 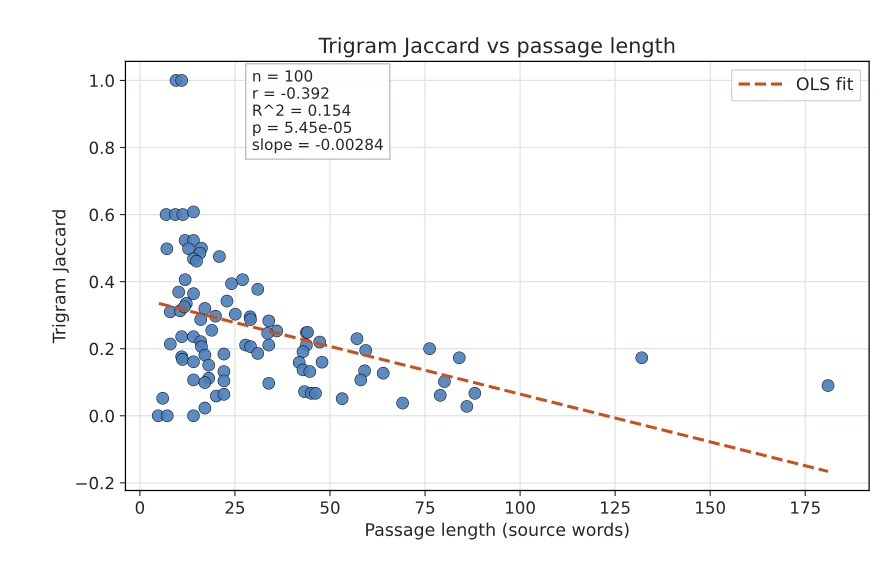 What do you see at coordinates (497, 531) in the screenshot?
I see `x-axis-title: Passage length (source words)` at bounding box center [497, 531].